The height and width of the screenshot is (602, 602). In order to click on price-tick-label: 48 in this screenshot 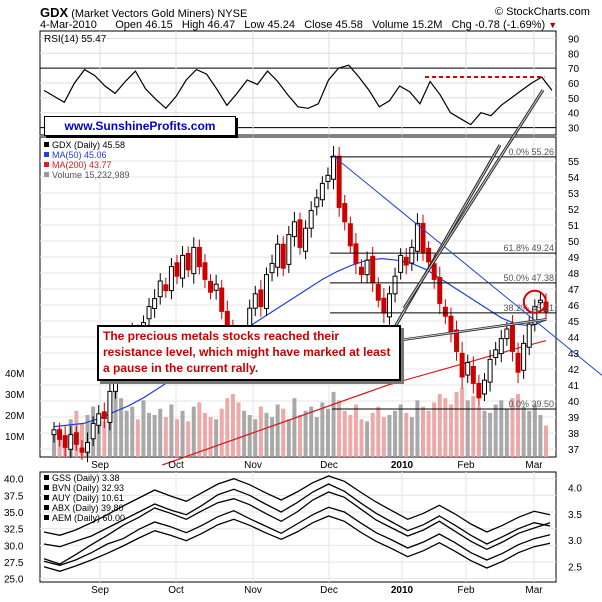, I will do `click(574, 274)`.